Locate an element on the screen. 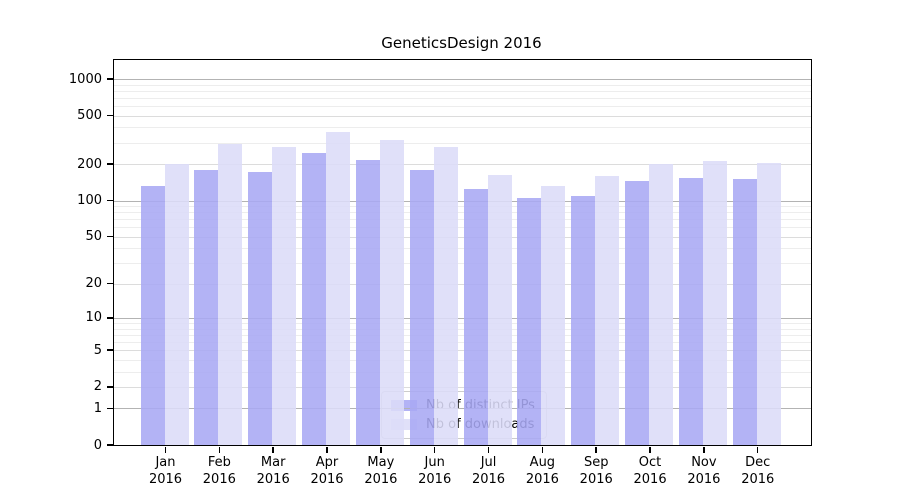  bar-distinct-ips-may is located at coordinates (367, 302).